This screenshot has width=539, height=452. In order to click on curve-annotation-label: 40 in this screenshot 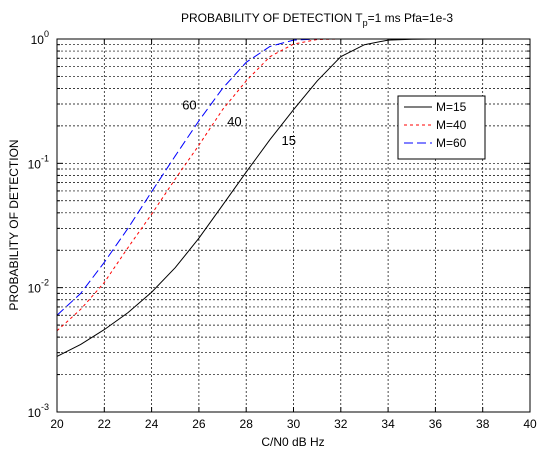, I will do `click(234, 121)`.